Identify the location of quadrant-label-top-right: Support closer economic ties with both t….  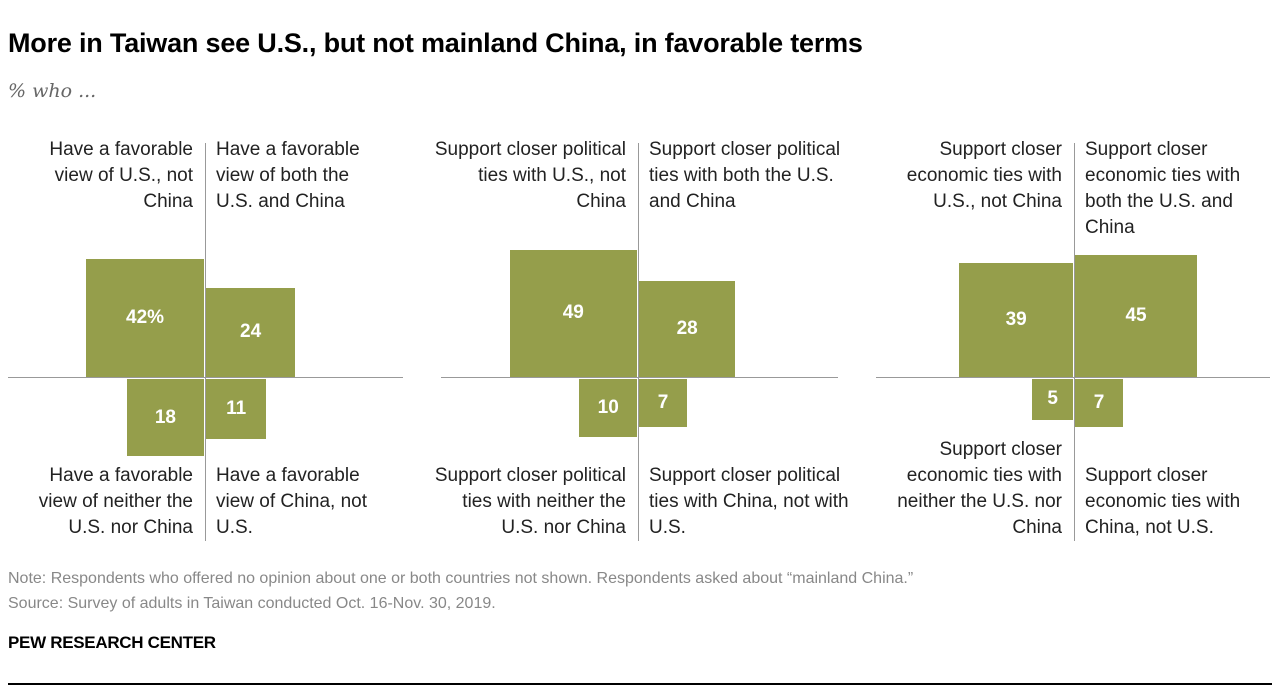
(1163, 188).